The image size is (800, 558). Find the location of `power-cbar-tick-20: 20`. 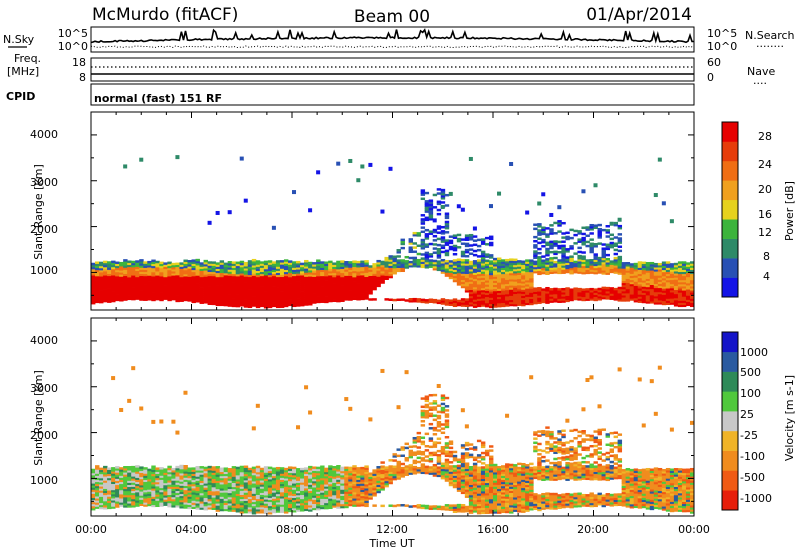

power-cbar-tick-20: 20 is located at coordinates (765, 189).